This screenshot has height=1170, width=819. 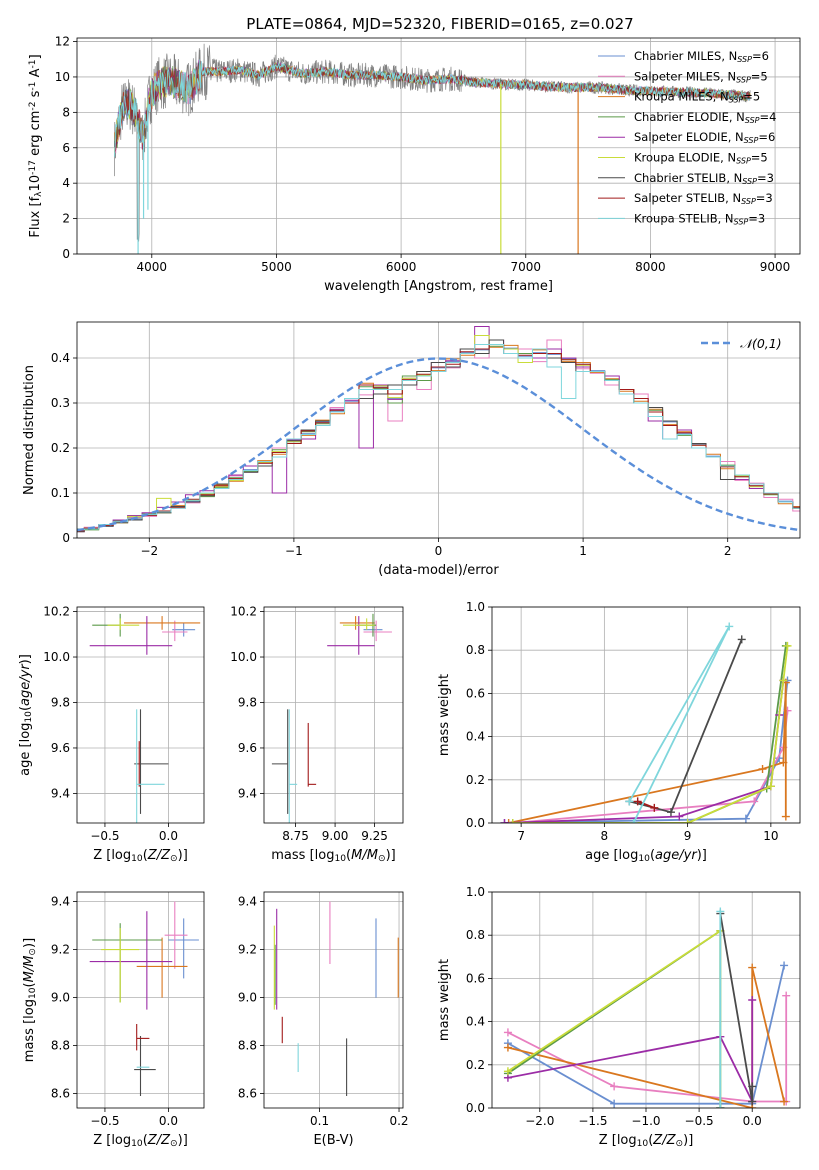 What do you see at coordinates (66, 148) in the screenshot?
I see `y-tick-label: 6` at bounding box center [66, 148].